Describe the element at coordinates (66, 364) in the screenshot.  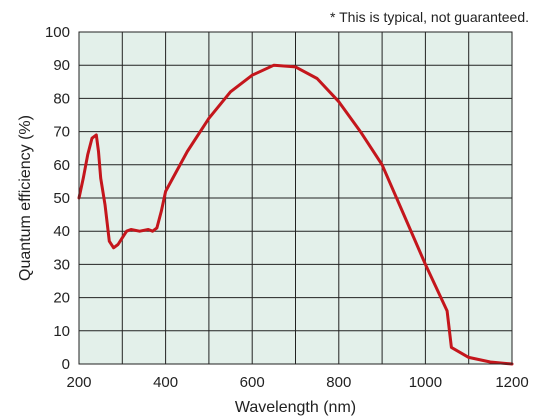
I see `y-tick-label: 0` at that location.